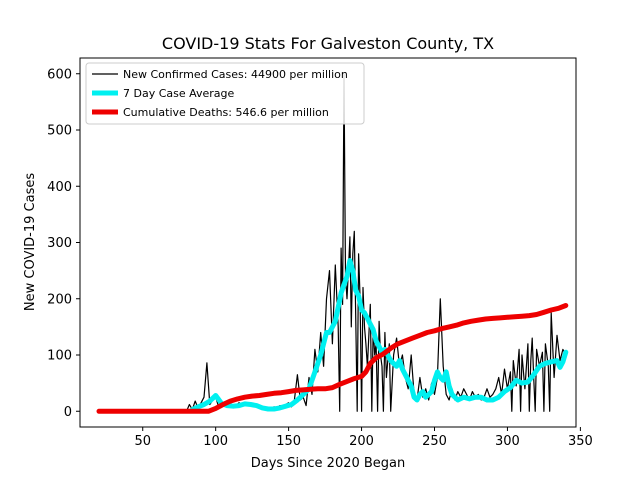  I want to click on x-axis: 50 100 150 200 250 300 350, so click(363, 438).